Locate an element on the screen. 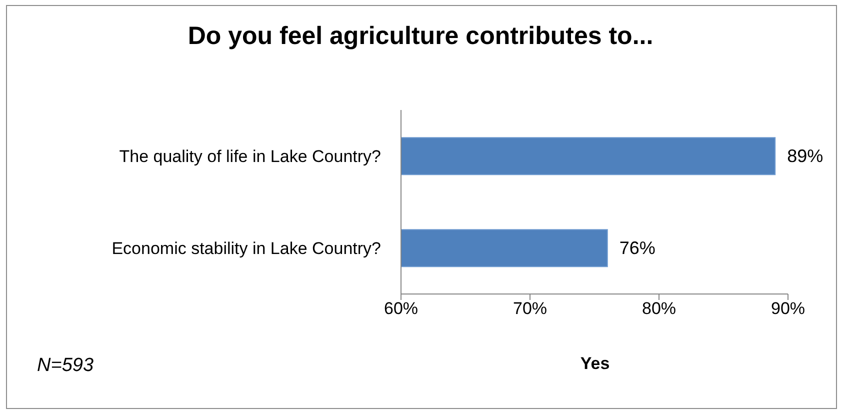 The image size is (841, 413). data-label: 76% is located at coordinates (637, 248).